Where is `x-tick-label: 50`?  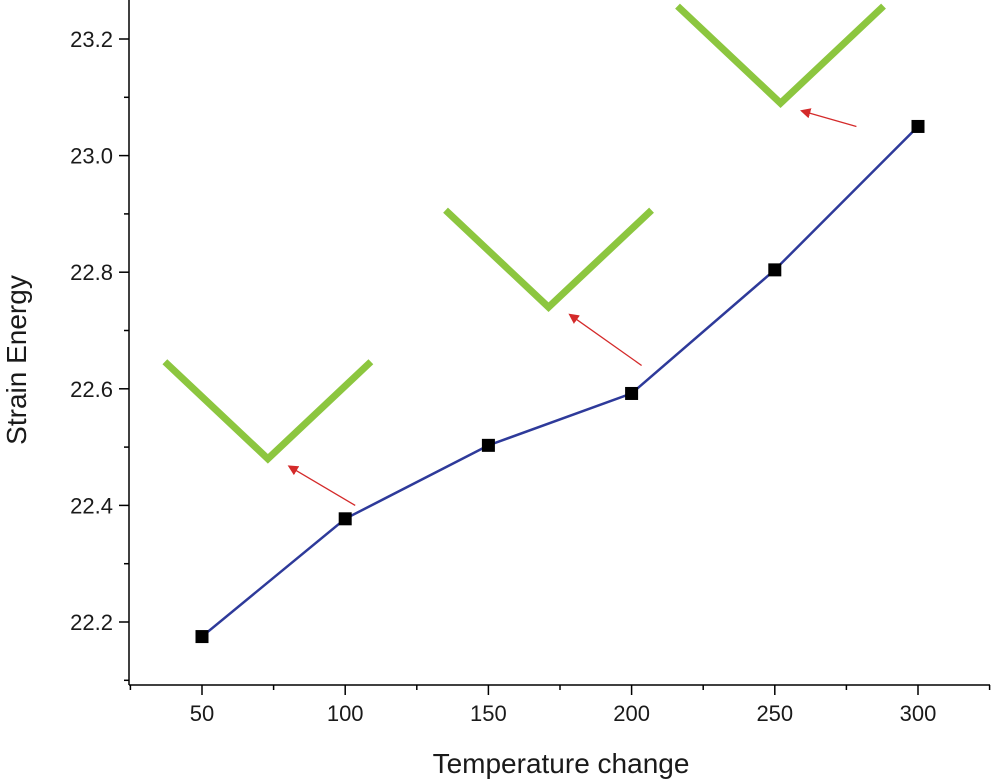 x-tick-label: 50 is located at coordinates (202, 713).